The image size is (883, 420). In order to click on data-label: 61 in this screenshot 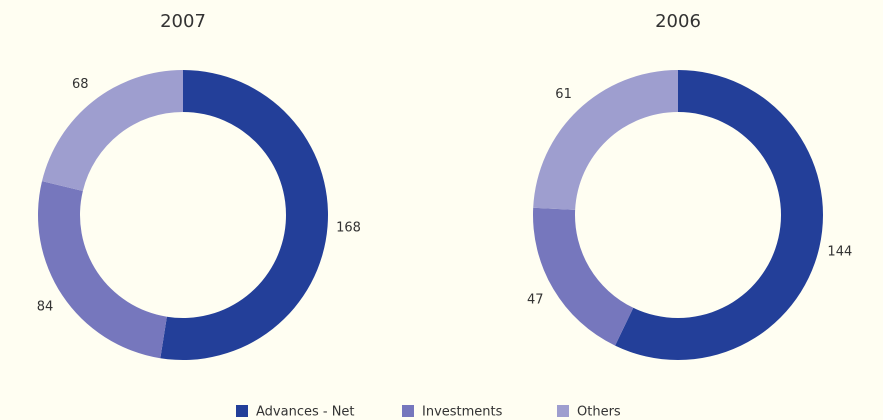, I will do `click(563, 94)`.